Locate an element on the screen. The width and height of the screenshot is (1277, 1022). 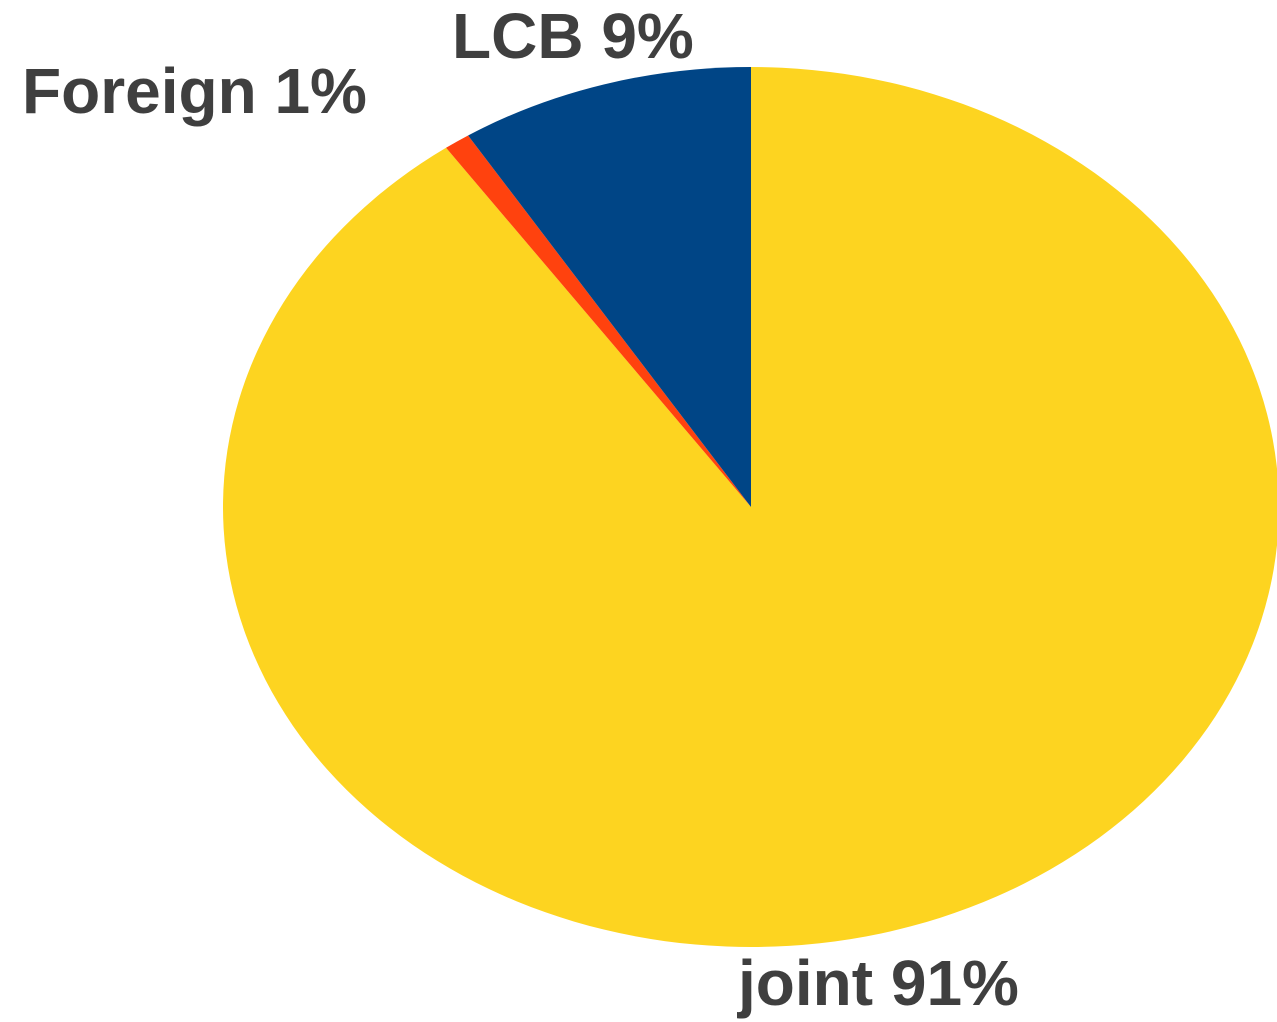
slice-label-joint: joint 91% is located at coordinates (878, 983).